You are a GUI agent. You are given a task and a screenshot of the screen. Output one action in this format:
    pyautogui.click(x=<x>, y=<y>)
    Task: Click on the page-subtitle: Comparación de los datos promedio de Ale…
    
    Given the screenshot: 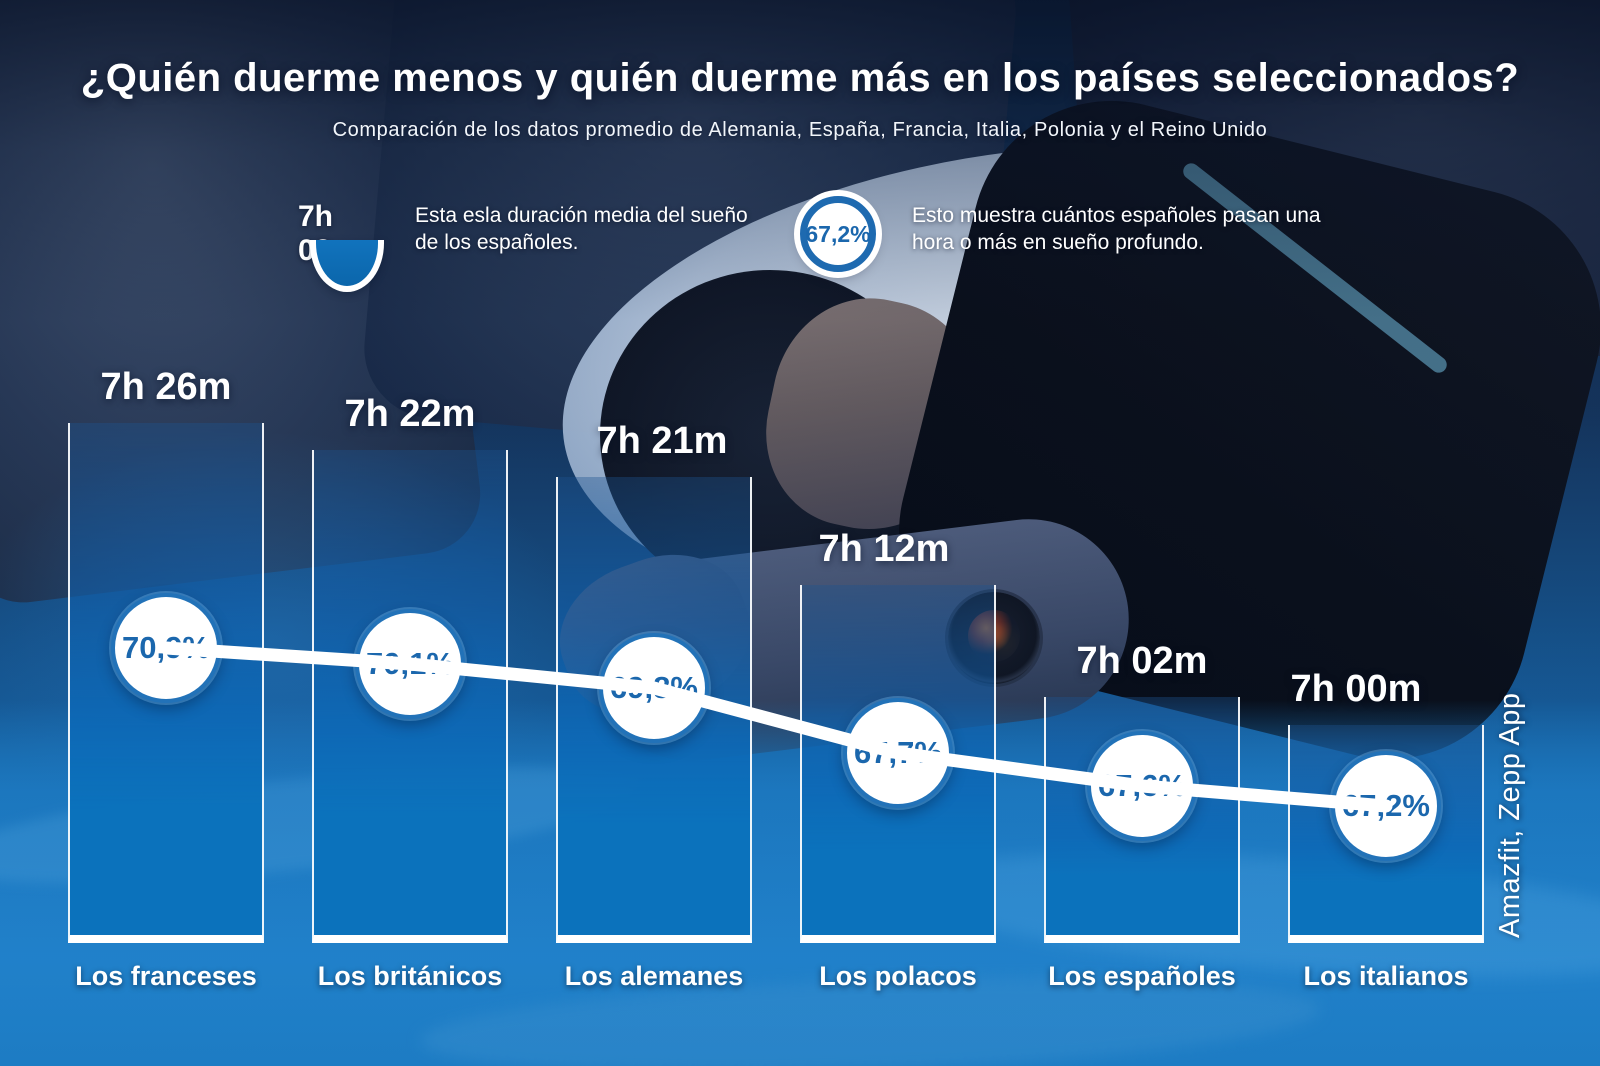 What is the action you would take?
    pyautogui.click(x=800, y=130)
    